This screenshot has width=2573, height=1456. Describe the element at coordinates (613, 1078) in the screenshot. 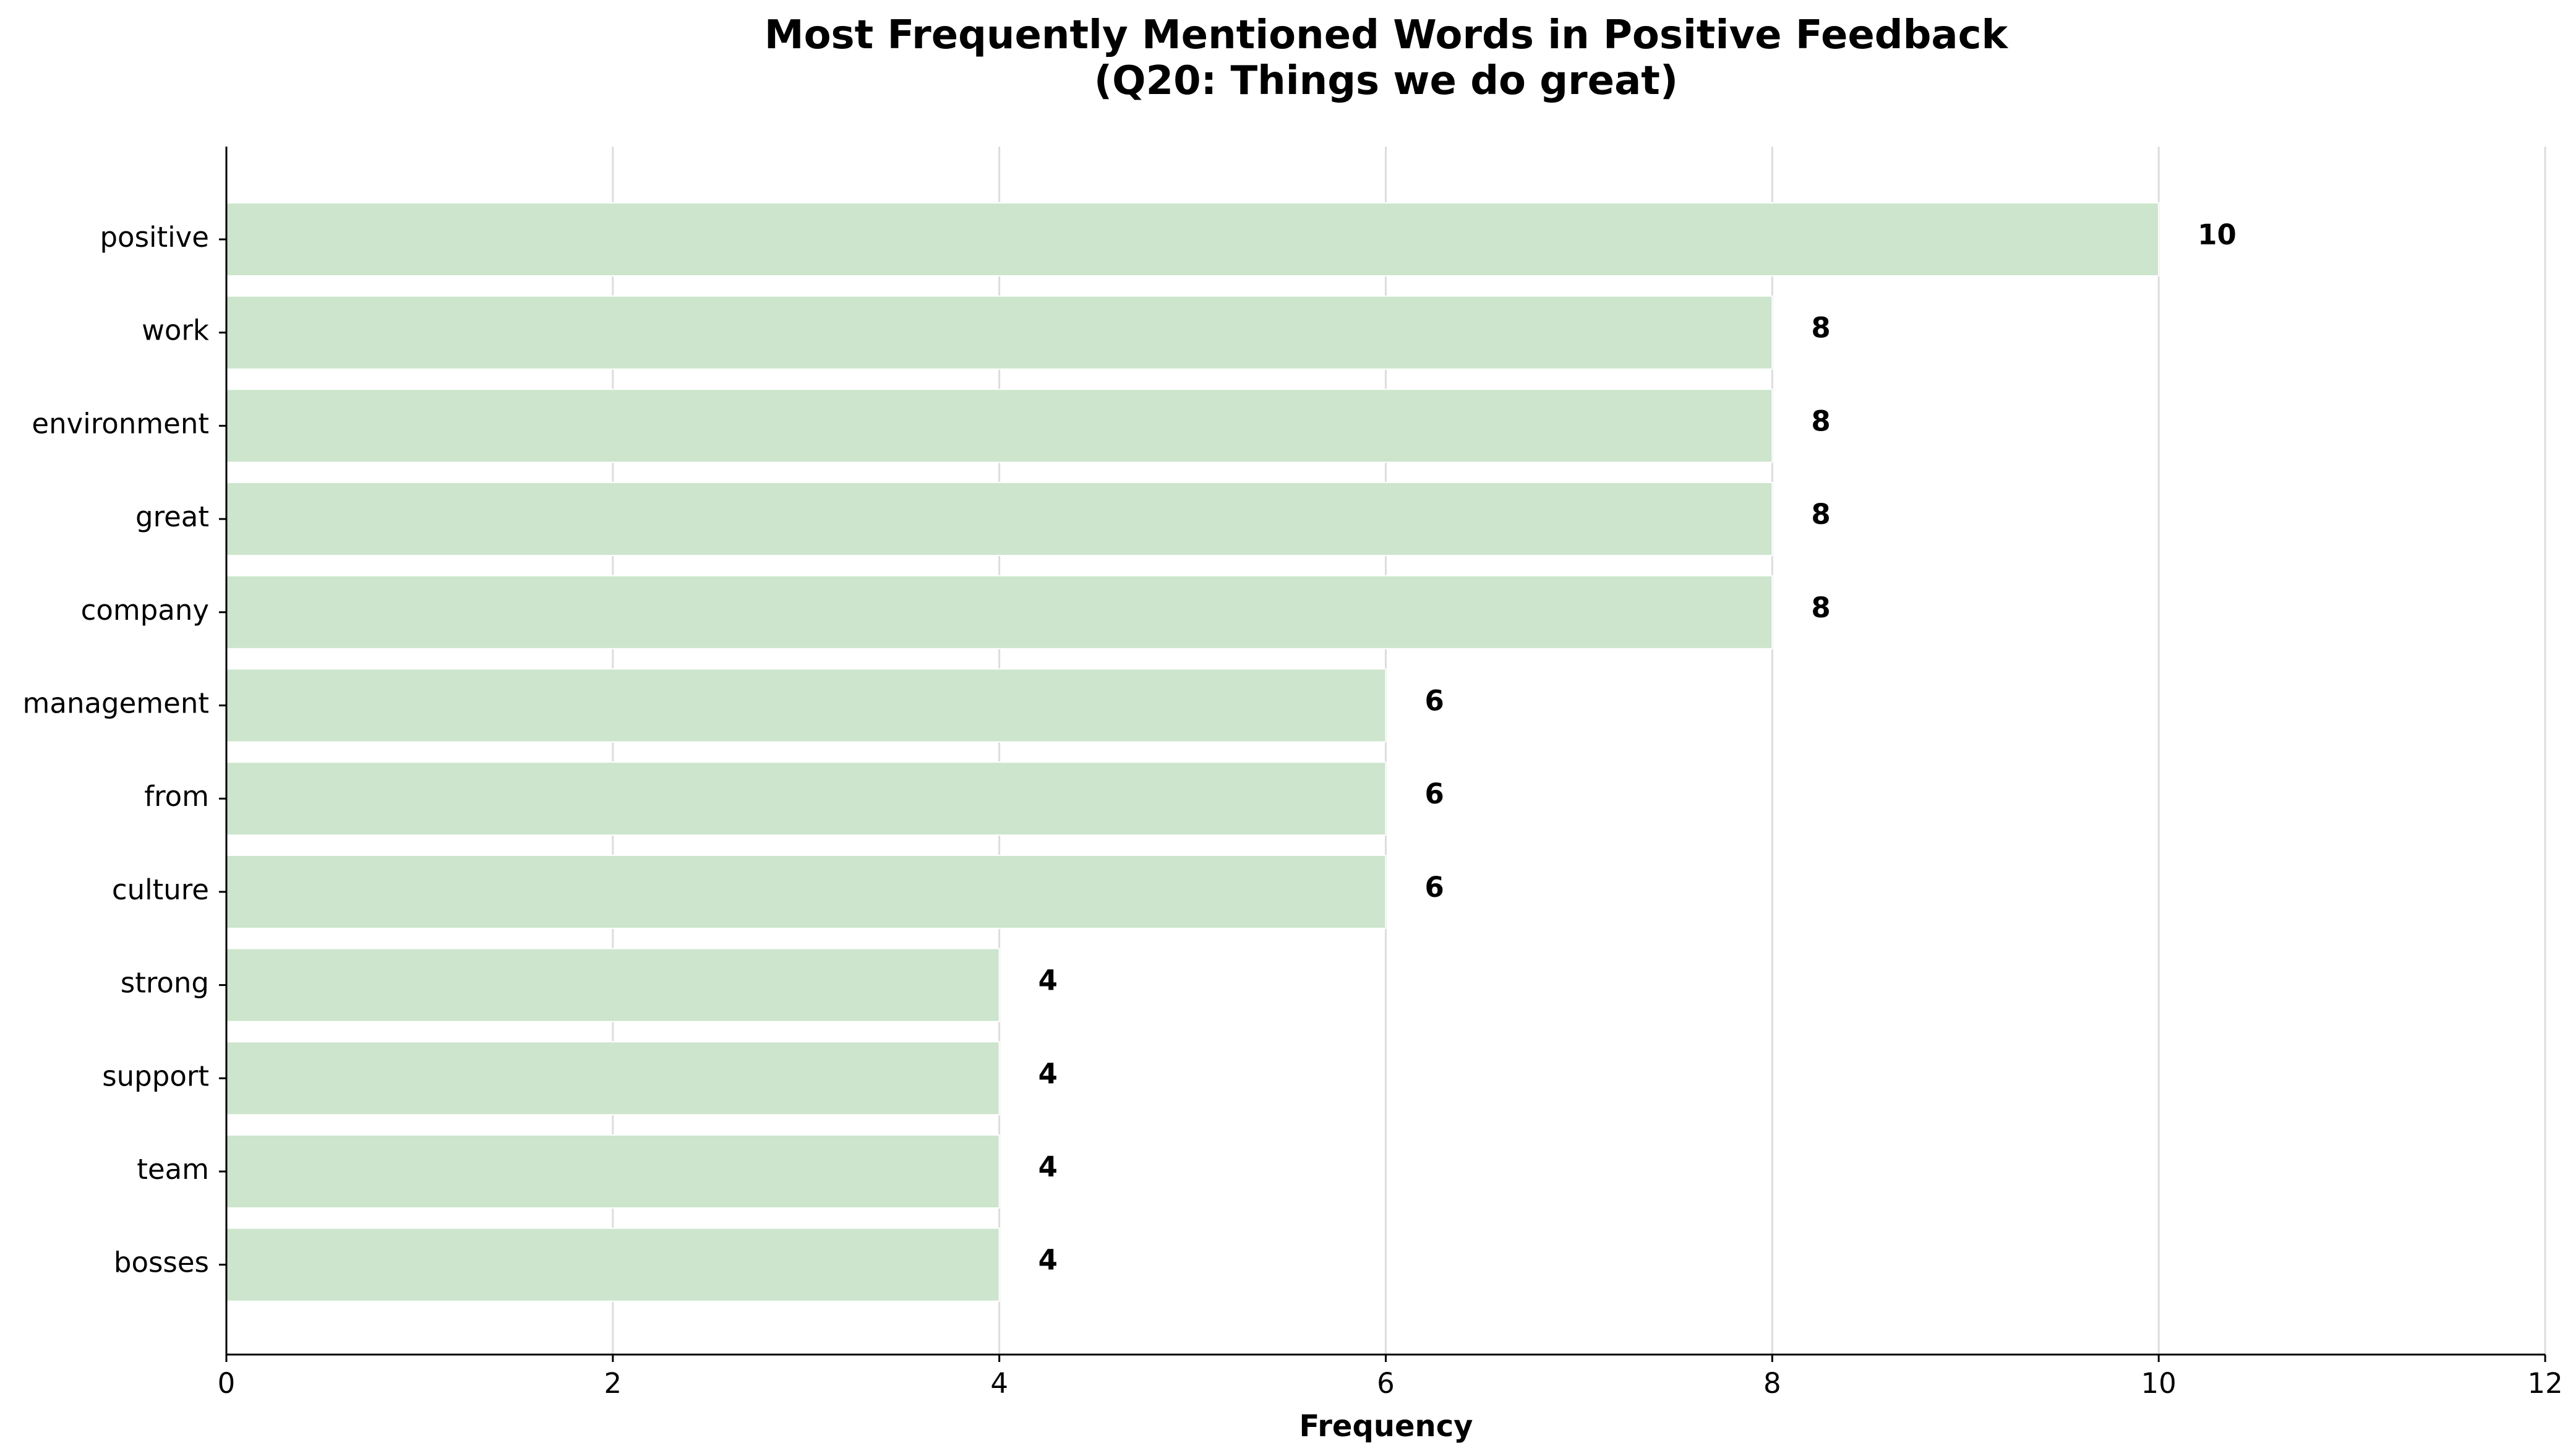

I see `bar-support` at that location.